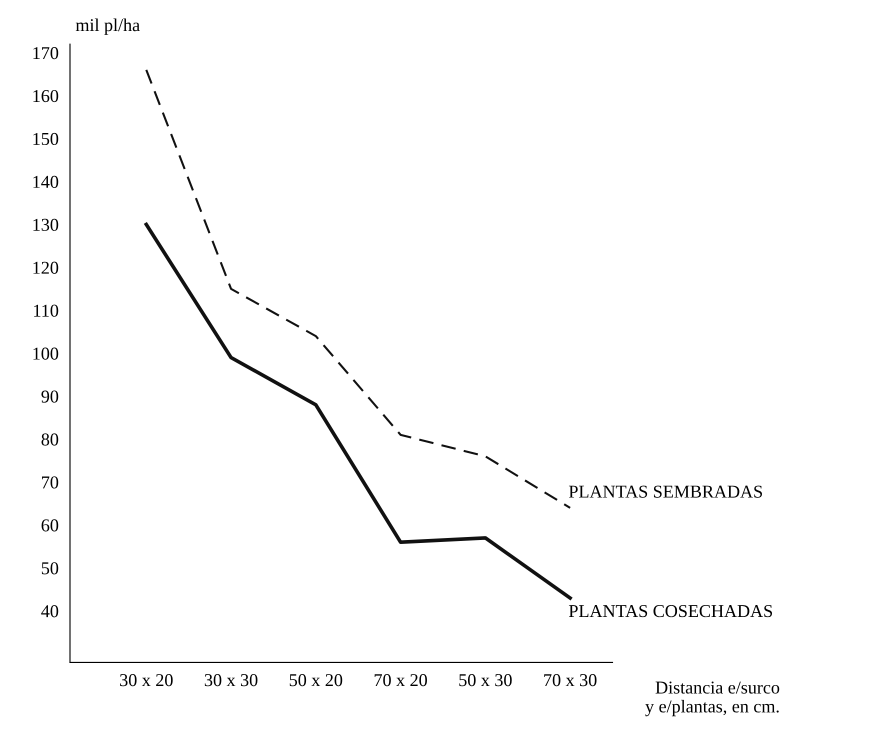 The width and height of the screenshot is (875, 736). I want to click on x-tick-label: 70 x 20, so click(400, 680).